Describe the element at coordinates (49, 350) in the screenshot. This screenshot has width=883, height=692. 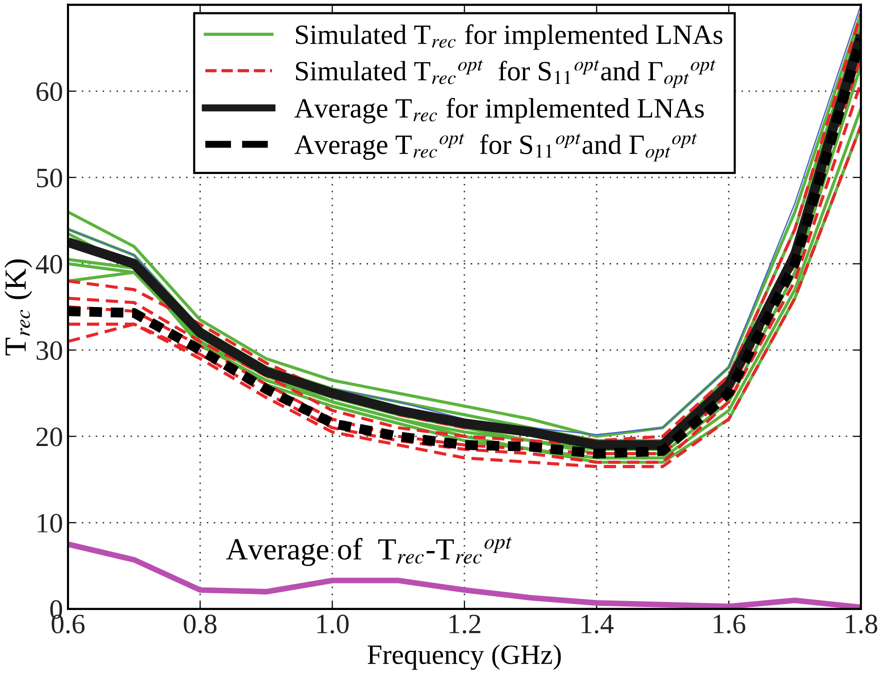
I see `y-tick-label: 30` at that location.